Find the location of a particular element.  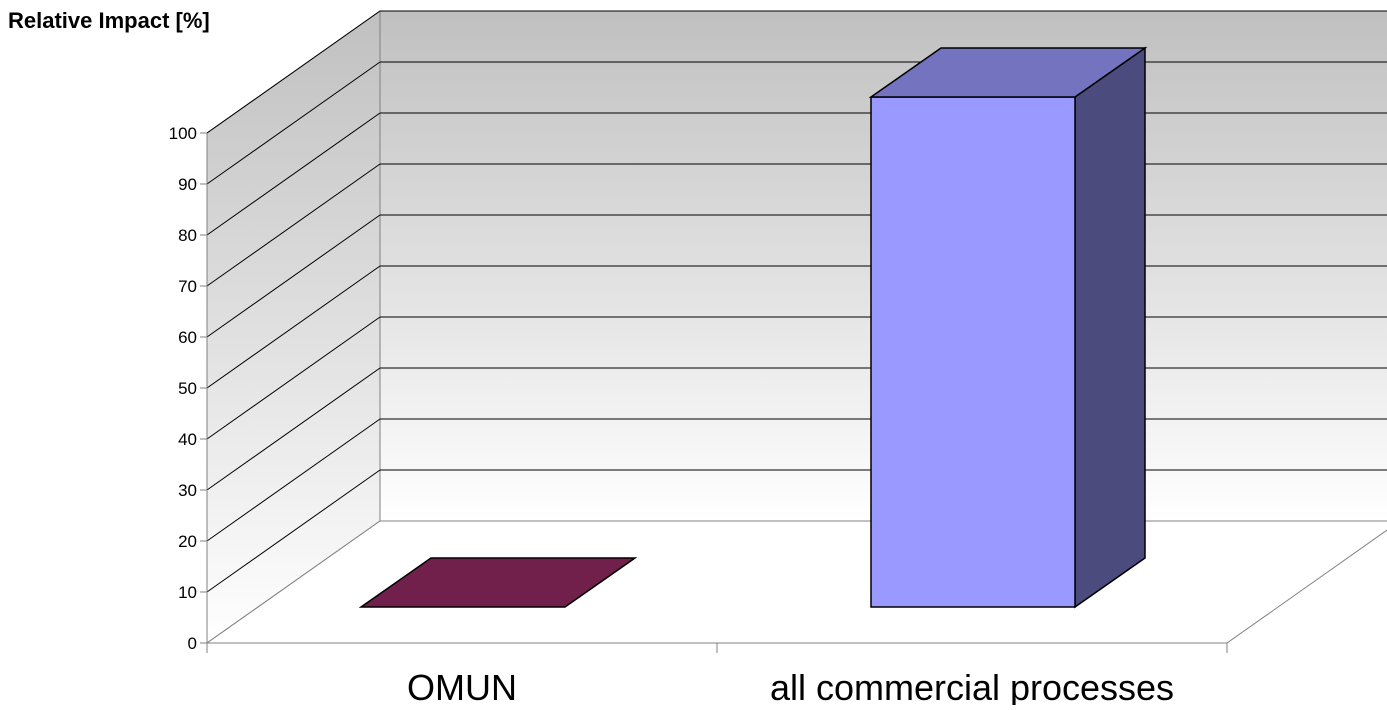

floor is located at coordinates (796, 582).